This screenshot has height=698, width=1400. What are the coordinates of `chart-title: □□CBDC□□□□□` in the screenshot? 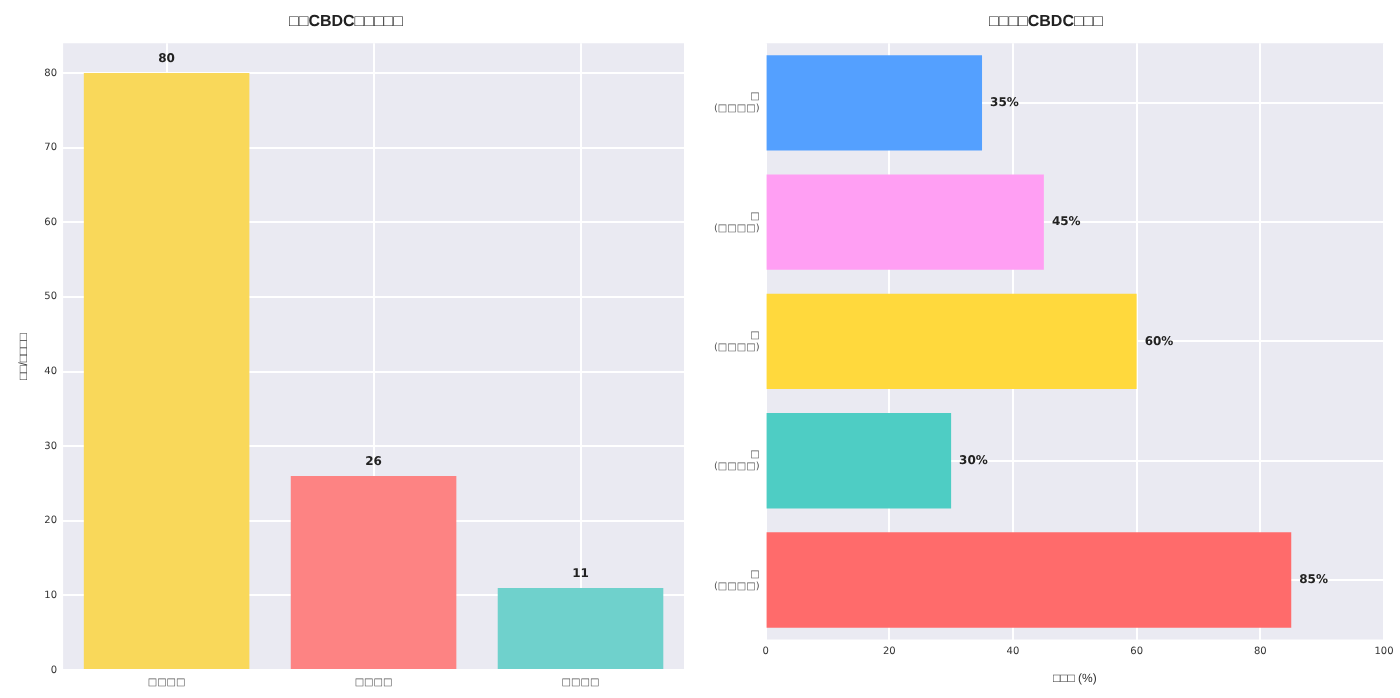 It's located at (346, 21).